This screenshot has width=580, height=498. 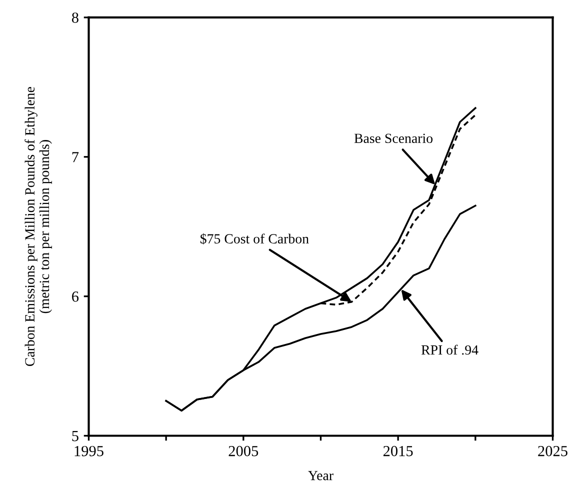 What do you see at coordinates (75, 157) in the screenshot?
I see `y-tick-label: 7` at bounding box center [75, 157].